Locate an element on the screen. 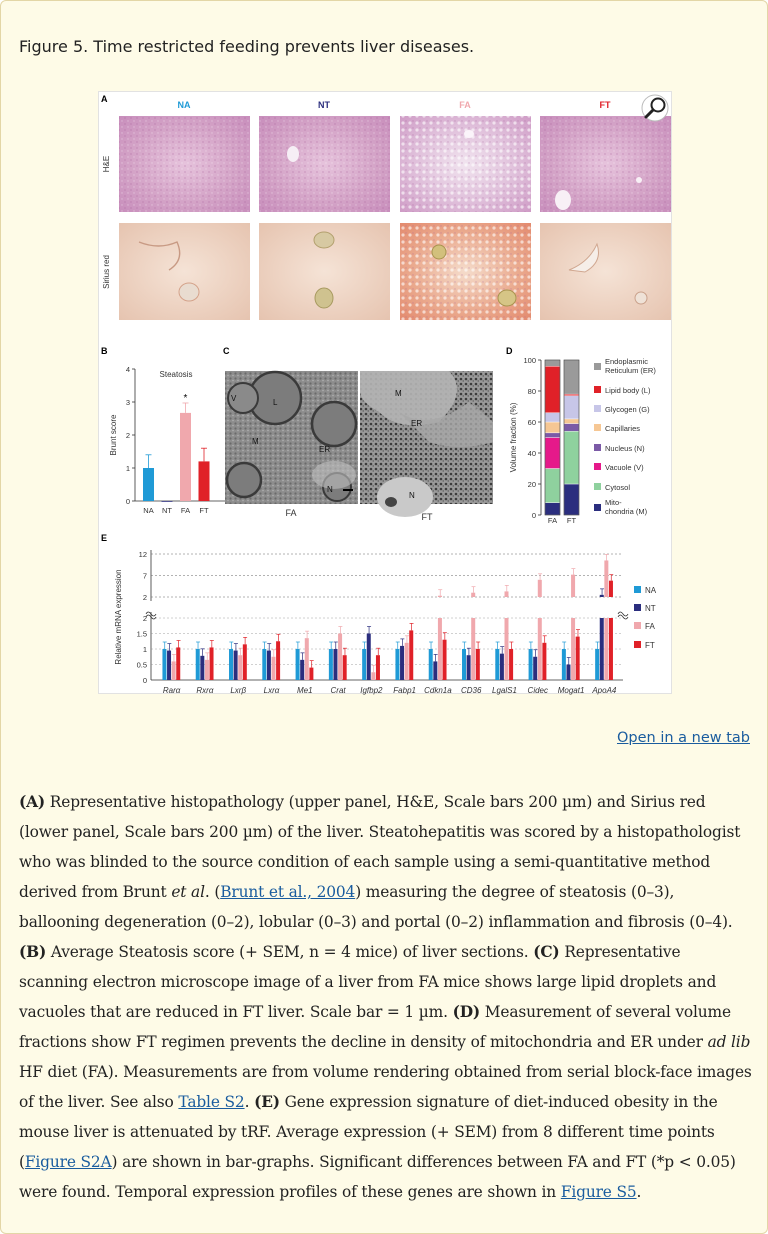  legend-label: Glycogen (G) is located at coordinates (627, 409).